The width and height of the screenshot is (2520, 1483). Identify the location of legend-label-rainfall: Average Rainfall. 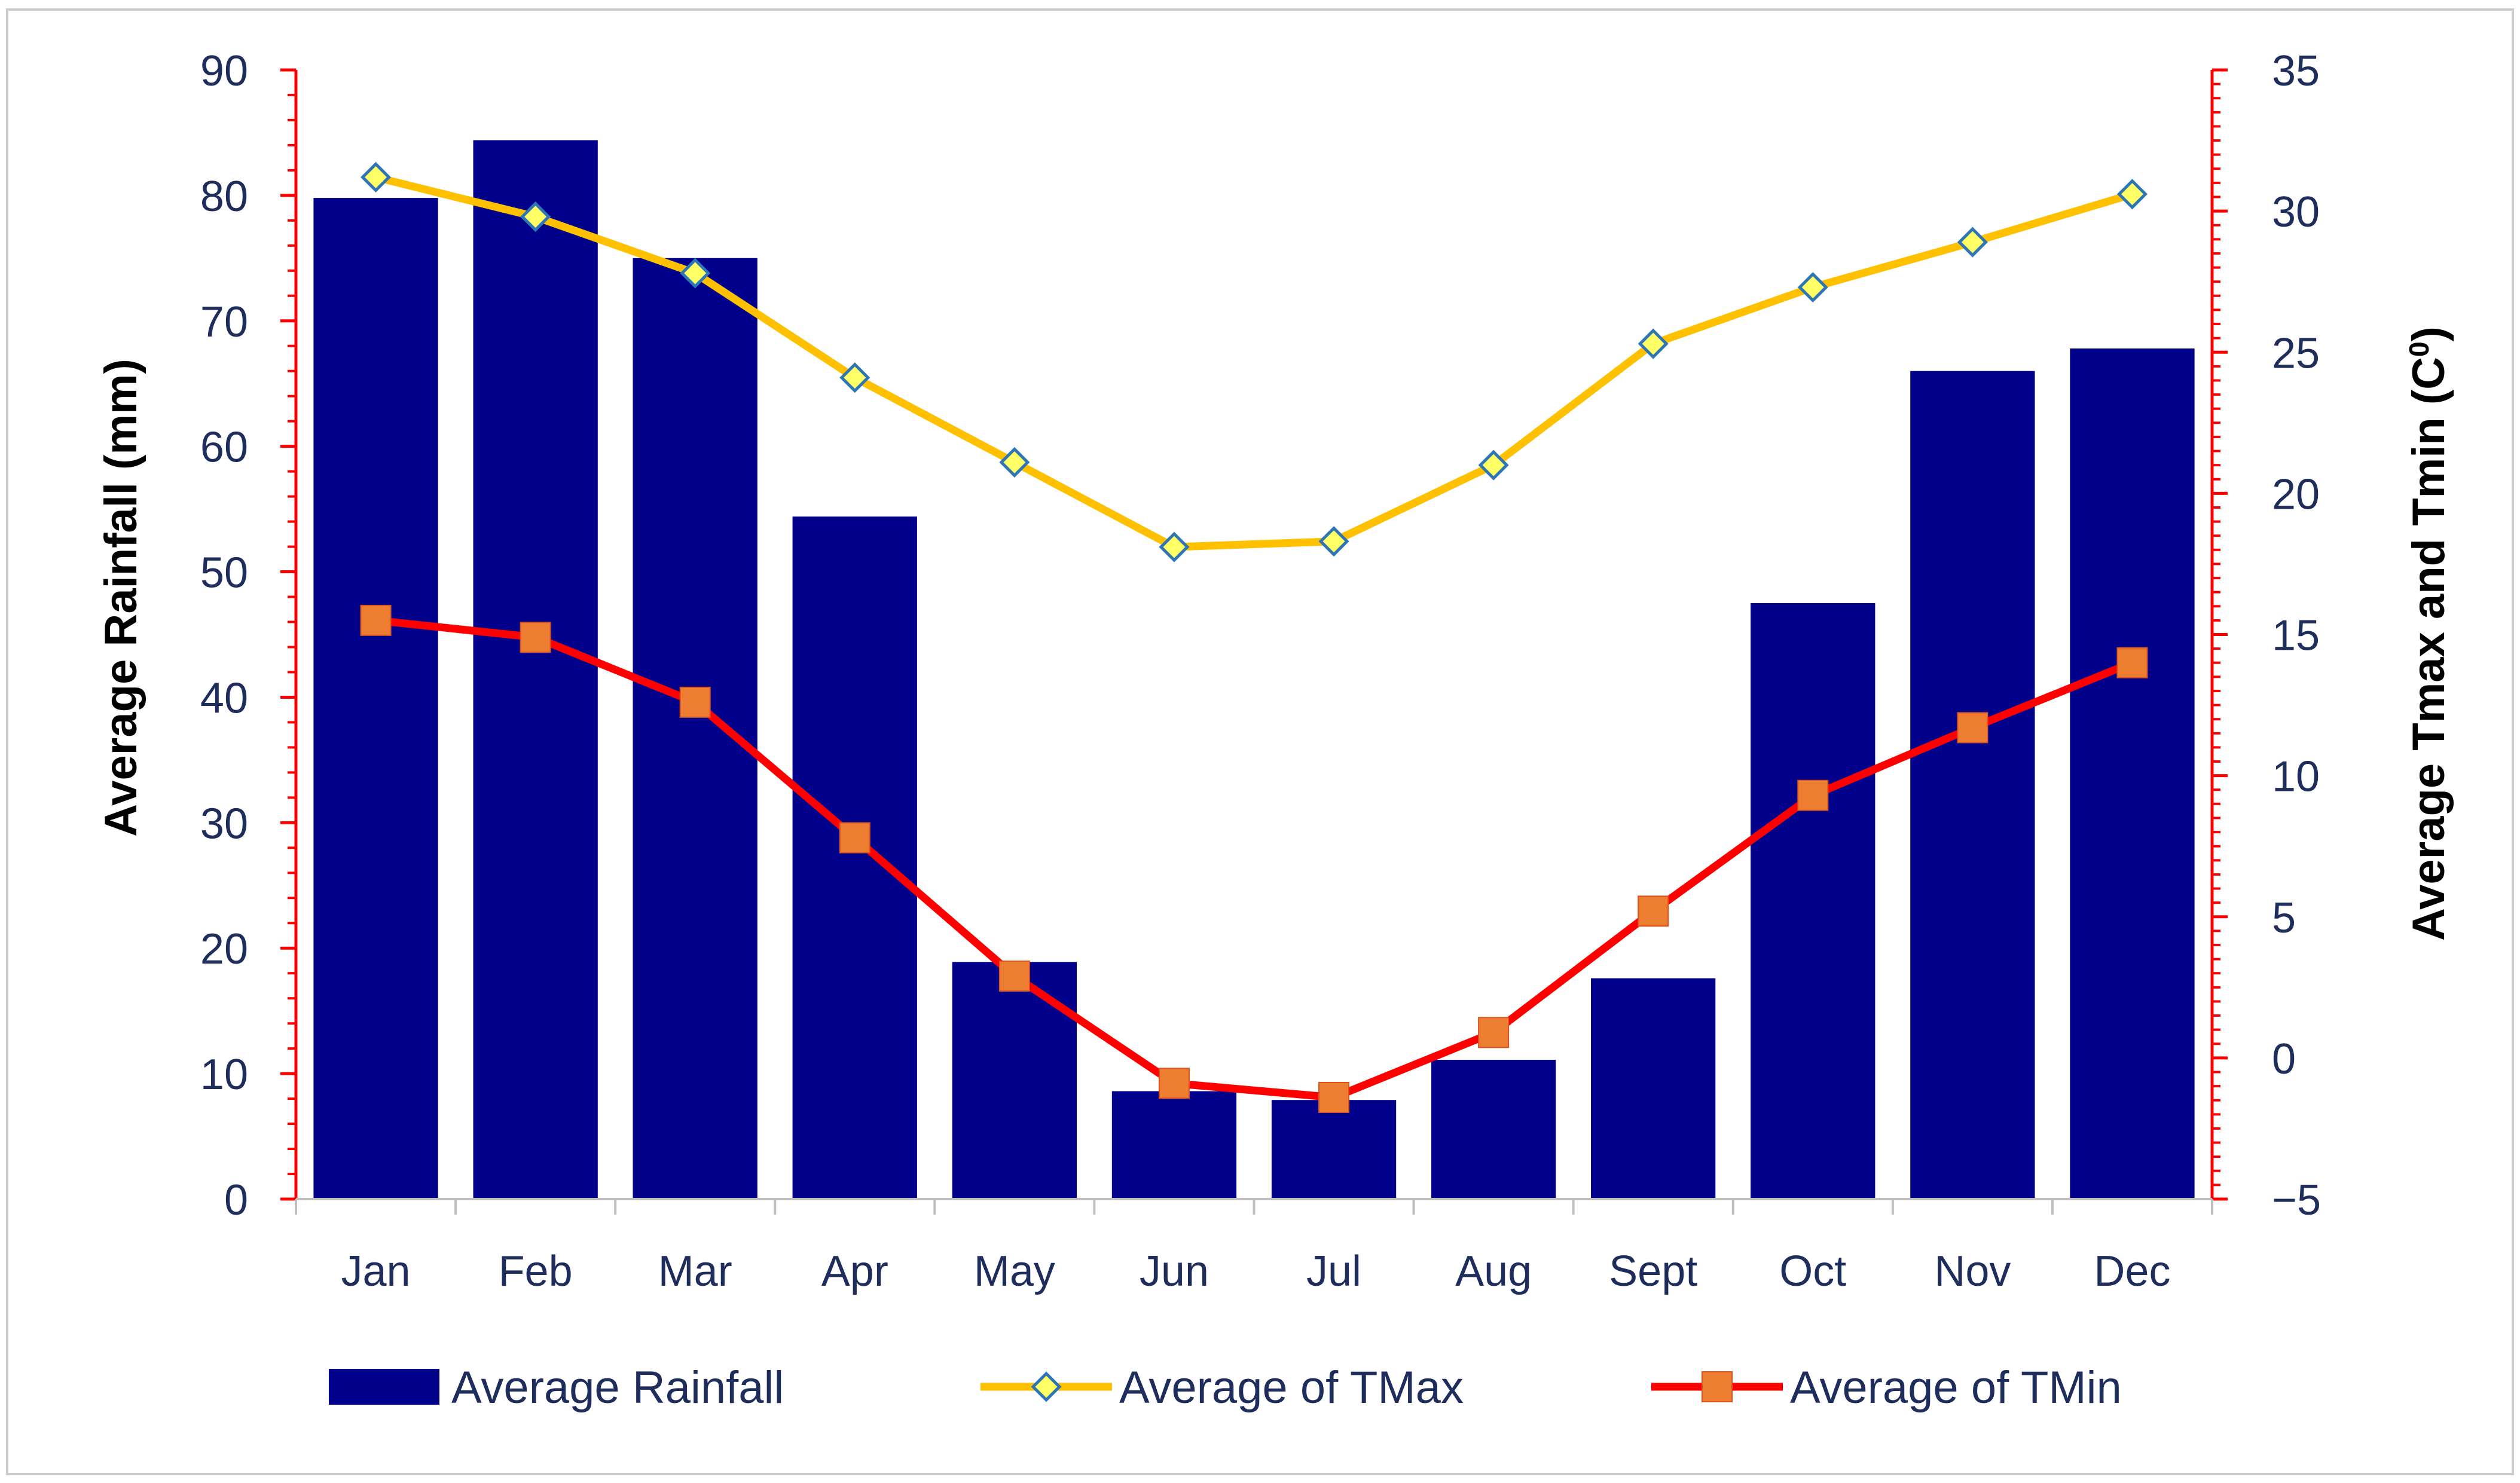
(617, 1387).